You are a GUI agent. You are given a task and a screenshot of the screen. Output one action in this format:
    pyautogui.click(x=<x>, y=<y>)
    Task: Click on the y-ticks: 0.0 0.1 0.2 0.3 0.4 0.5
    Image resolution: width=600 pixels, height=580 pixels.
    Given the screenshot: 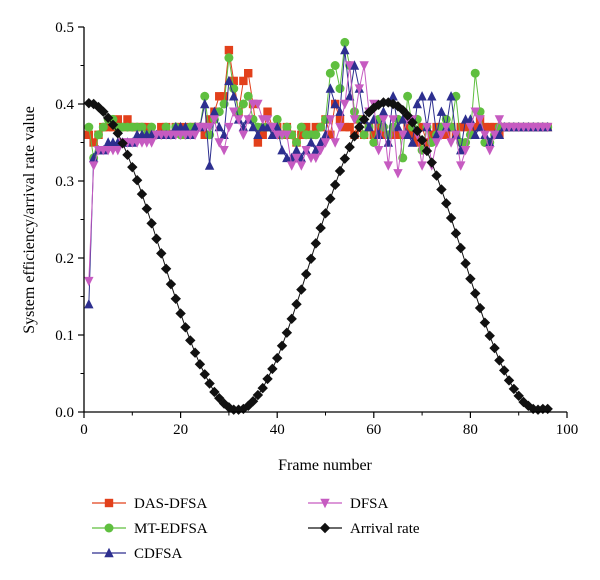 What is the action you would take?
    pyautogui.click(x=69, y=220)
    